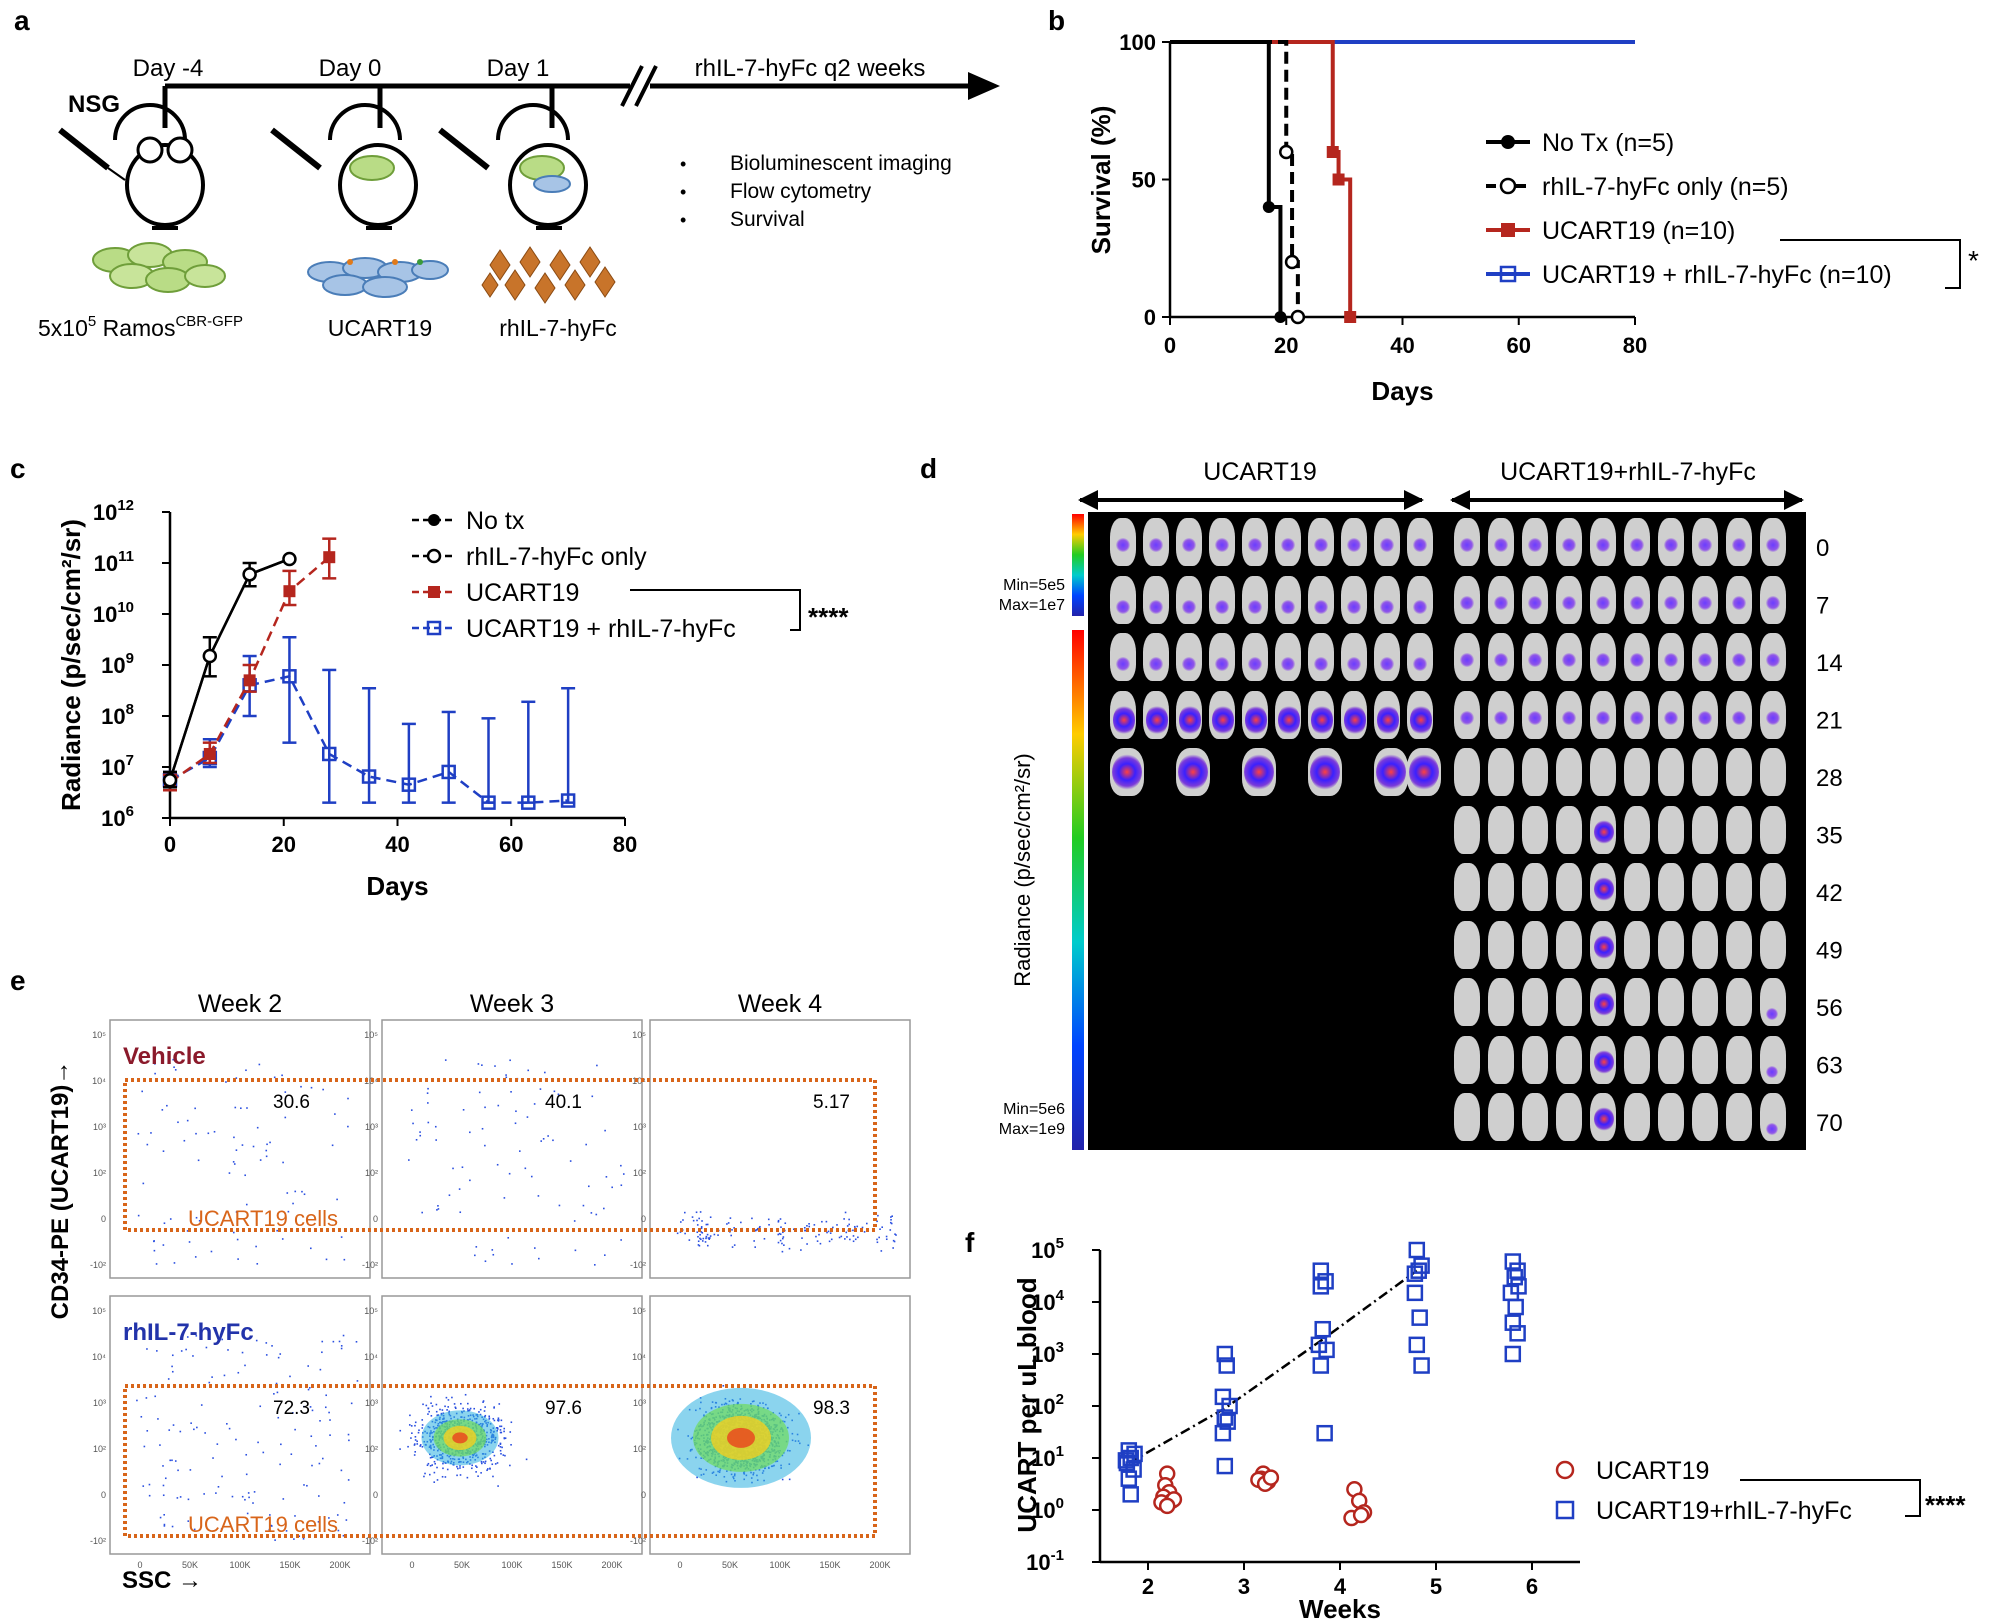 Image resolution: width=2000 pixels, height=1623 pixels. Describe the element at coordinates (1060, 1295) in the screenshot. I see `y-tick-exp: 4` at that location.